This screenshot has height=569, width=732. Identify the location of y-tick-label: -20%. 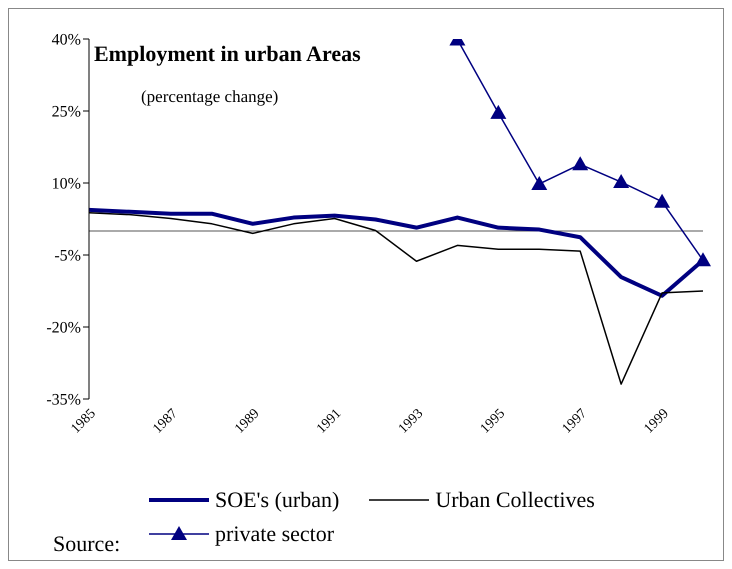
(63, 328).